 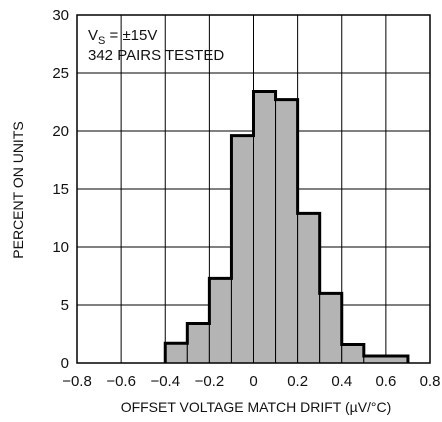 I want to click on x-axis-title: OFFSET VOLTAGE MATCH DRIFT (µV/°C), so click(x=256, y=407).